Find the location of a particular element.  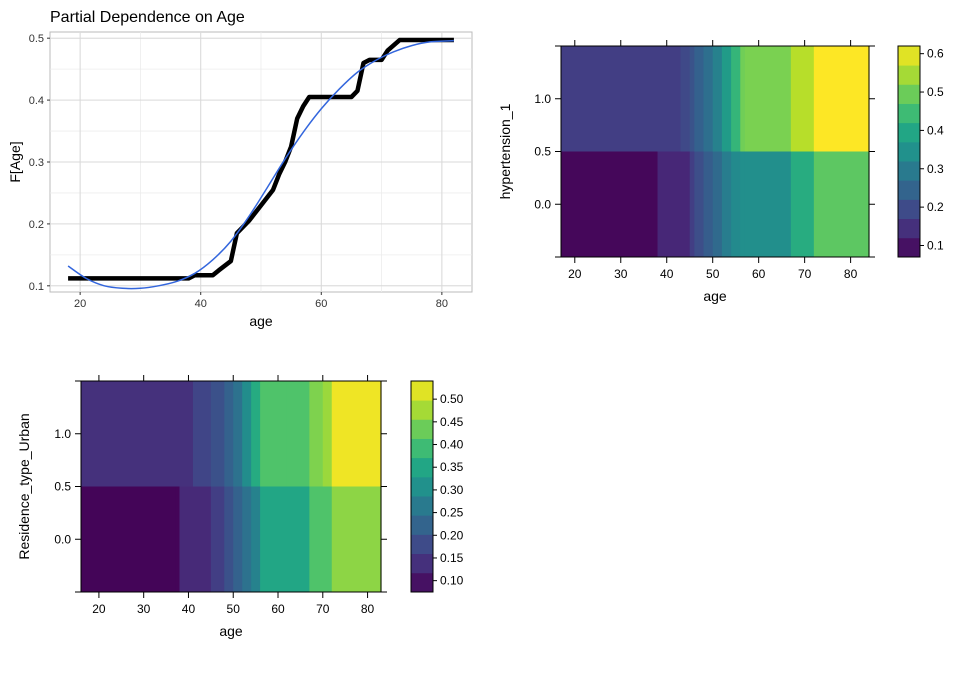

colorbar-tick-label: 0.30 is located at coordinates (452, 490).